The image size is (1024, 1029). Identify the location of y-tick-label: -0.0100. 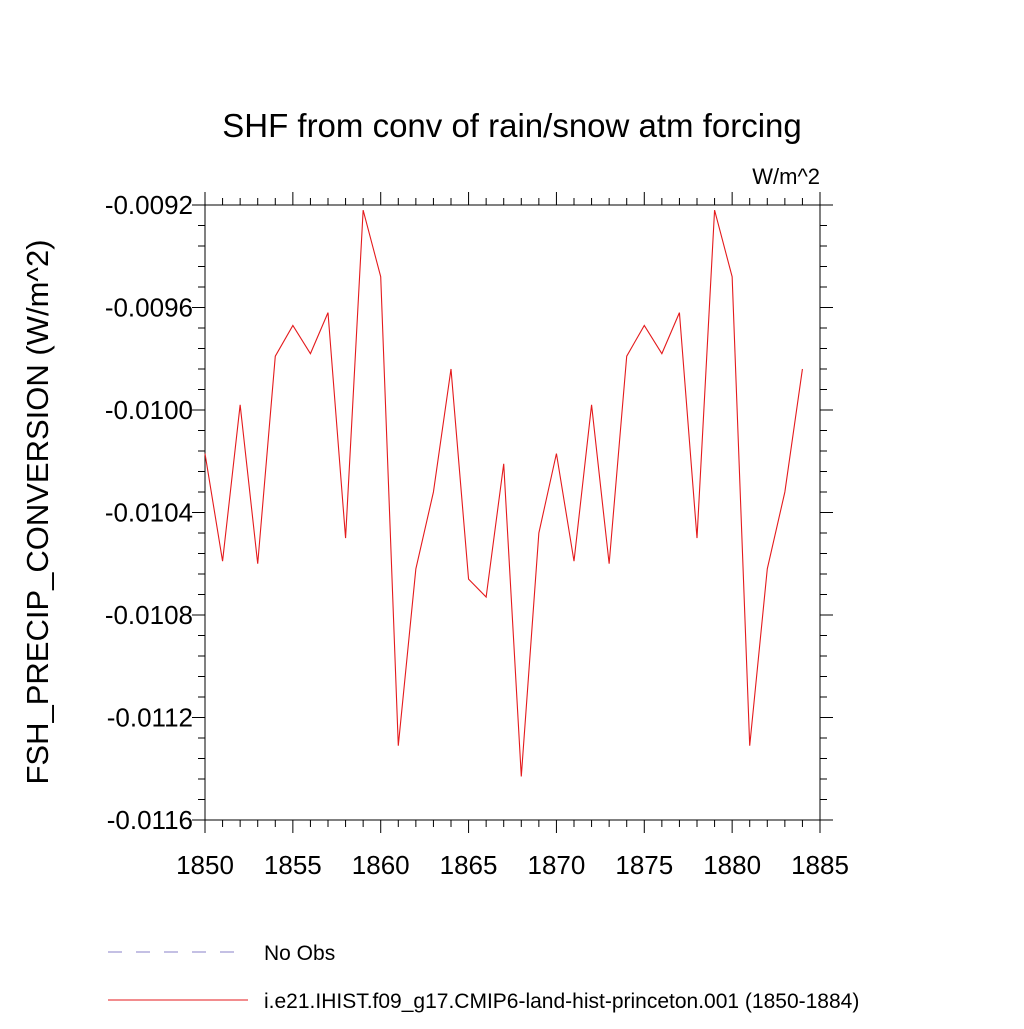
(149, 410).